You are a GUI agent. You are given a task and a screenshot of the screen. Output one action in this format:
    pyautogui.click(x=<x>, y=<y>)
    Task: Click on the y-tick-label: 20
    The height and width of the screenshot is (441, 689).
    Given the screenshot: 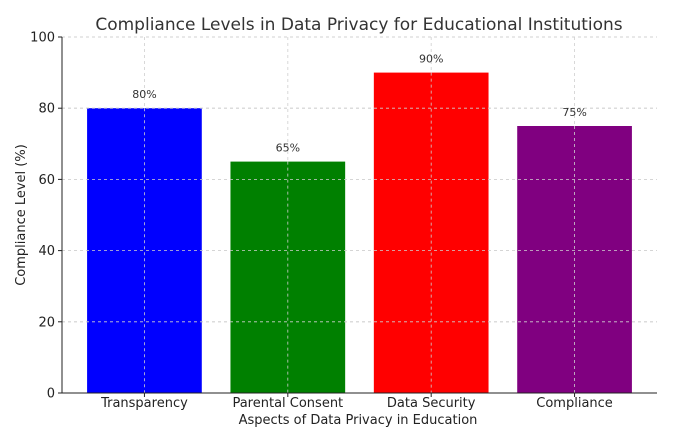 What is the action you would take?
    pyautogui.click(x=46, y=322)
    